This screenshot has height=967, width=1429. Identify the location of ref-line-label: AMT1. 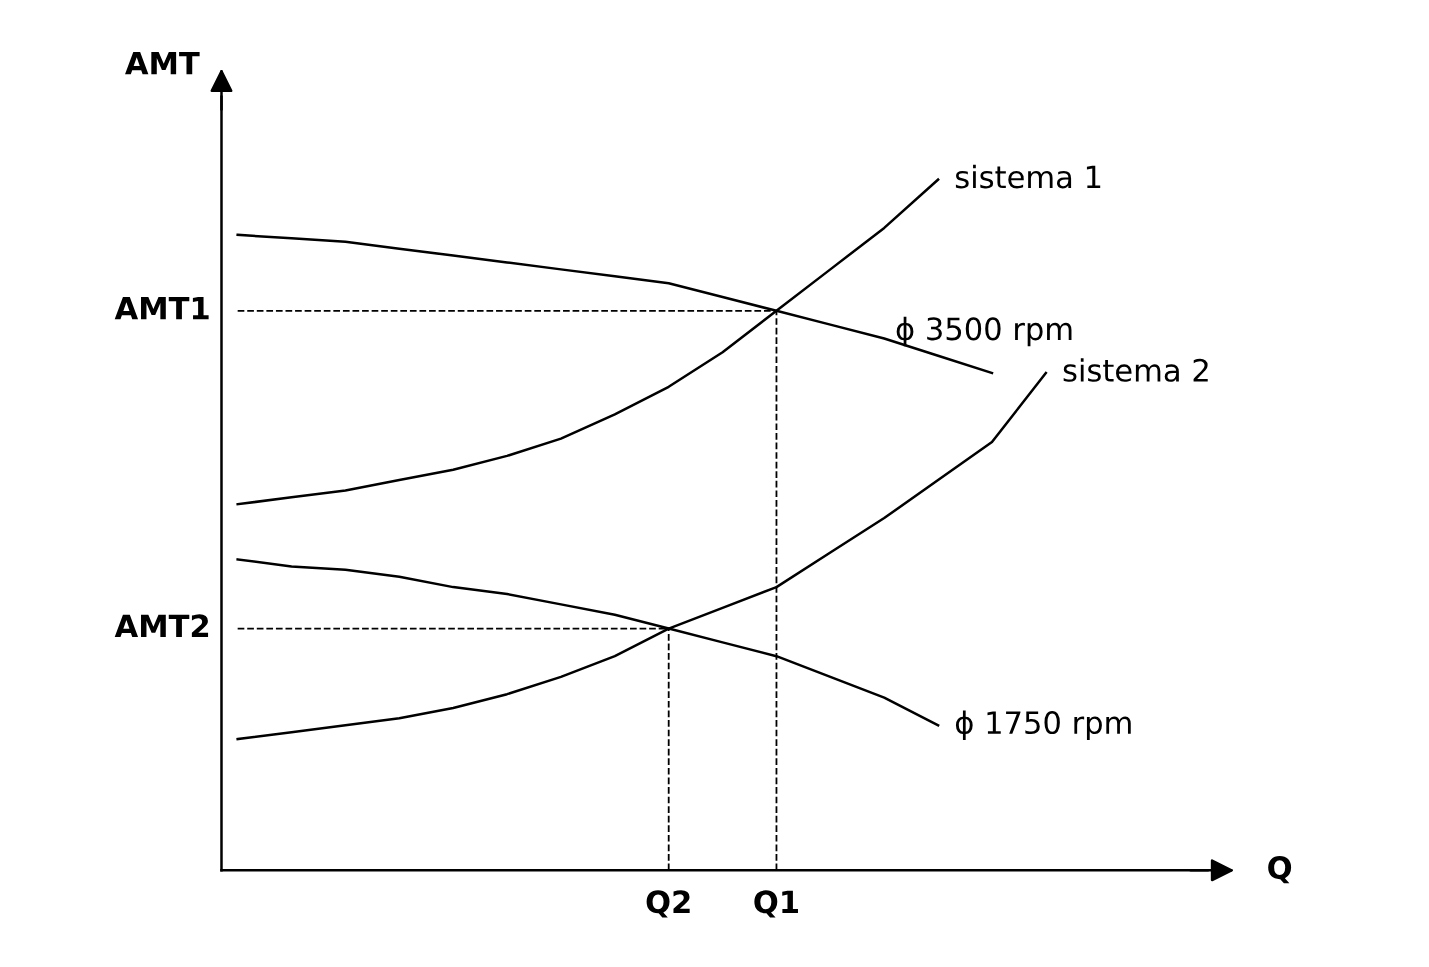
(161, 308).